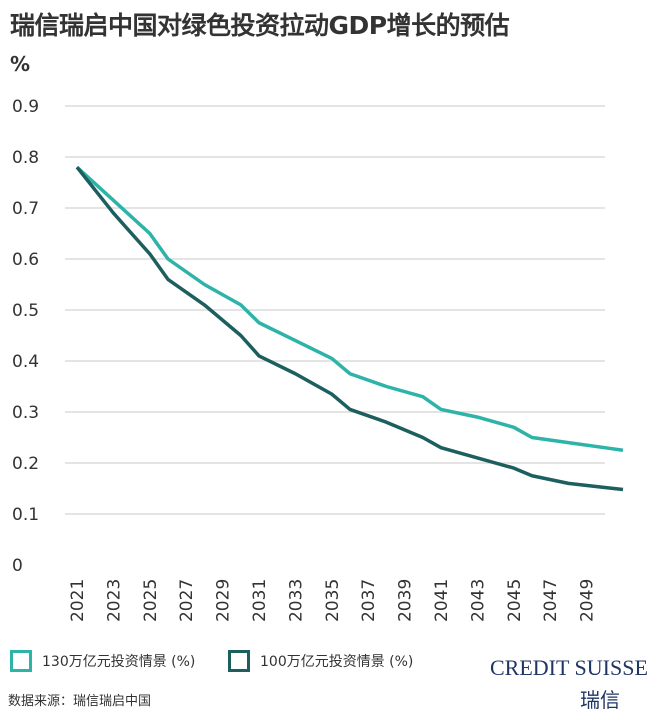  I want to click on y-tick-label: 0.2, so click(25, 464).